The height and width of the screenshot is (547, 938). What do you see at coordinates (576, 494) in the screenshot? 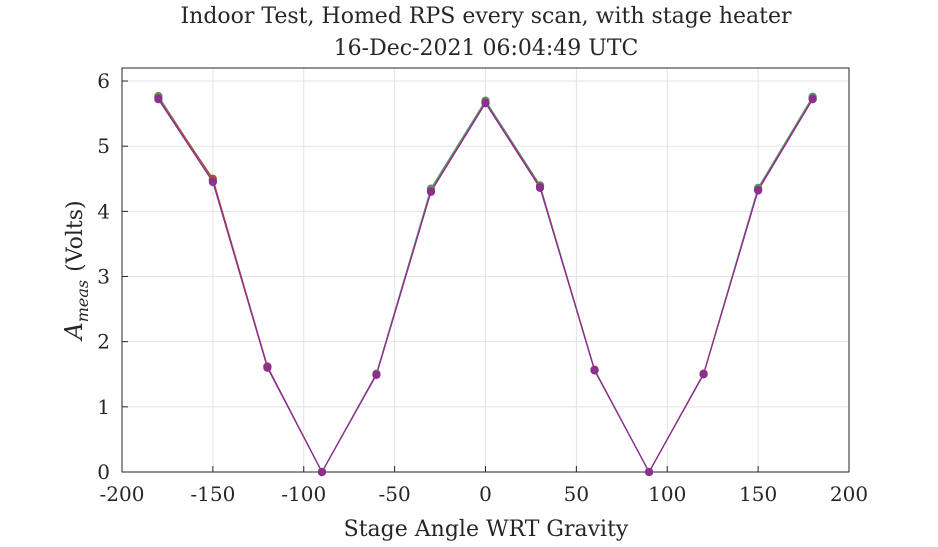
I see `x-tick-label: 50` at bounding box center [576, 494].